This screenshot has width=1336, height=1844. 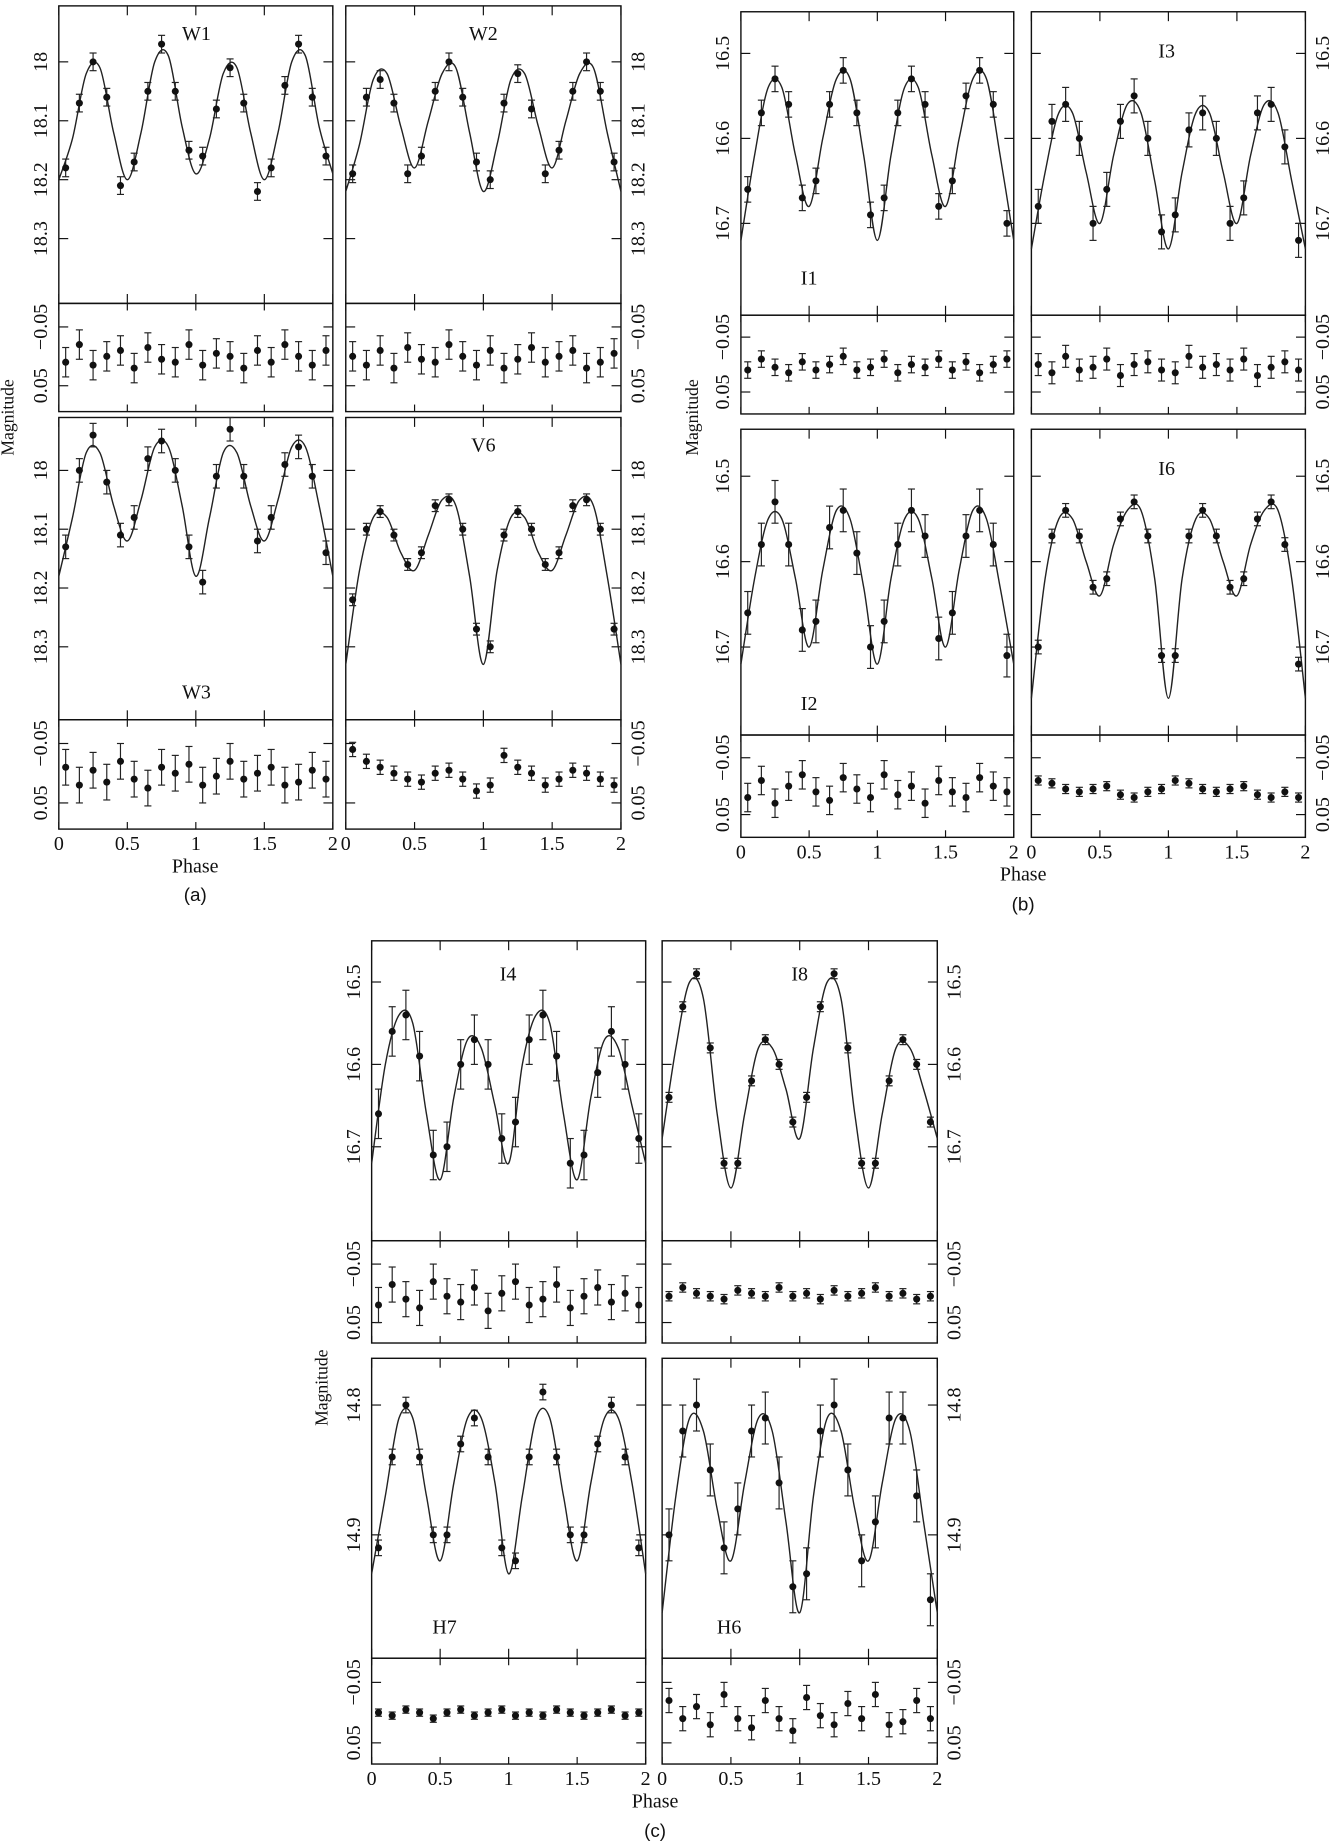 What do you see at coordinates (354, 1146) in the screenshot?
I see `y-tick-label: 16.7` at bounding box center [354, 1146].